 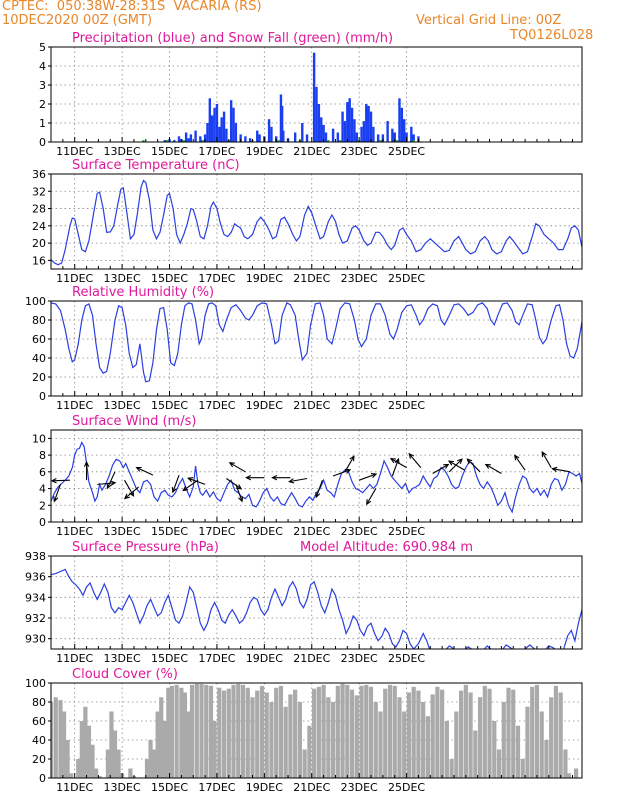 What do you see at coordinates (264, 531) in the screenshot?
I see `wind-xtick-label: 19DEC` at bounding box center [264, 531].